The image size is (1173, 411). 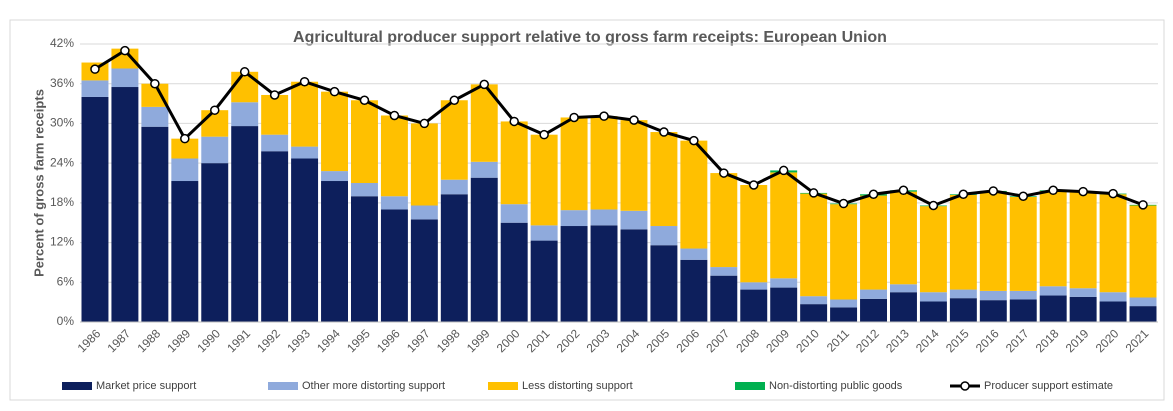 What do you see at coordinates (38, 183) in the screenshot?
I see `y-axis-label: Percent of gross farm receipts` at bounding box center [38, 183].